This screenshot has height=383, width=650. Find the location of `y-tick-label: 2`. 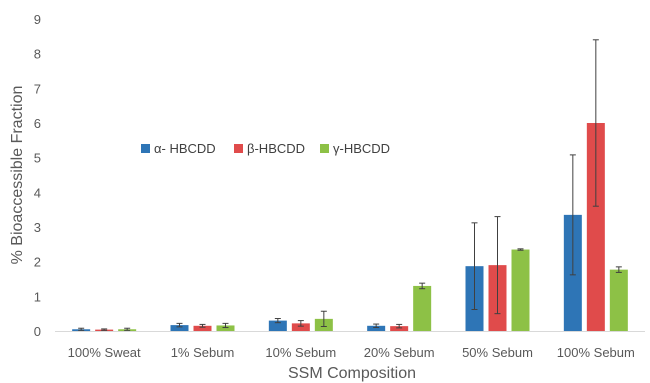

y-tick-label: 2 is located at coordinates (37, 262).